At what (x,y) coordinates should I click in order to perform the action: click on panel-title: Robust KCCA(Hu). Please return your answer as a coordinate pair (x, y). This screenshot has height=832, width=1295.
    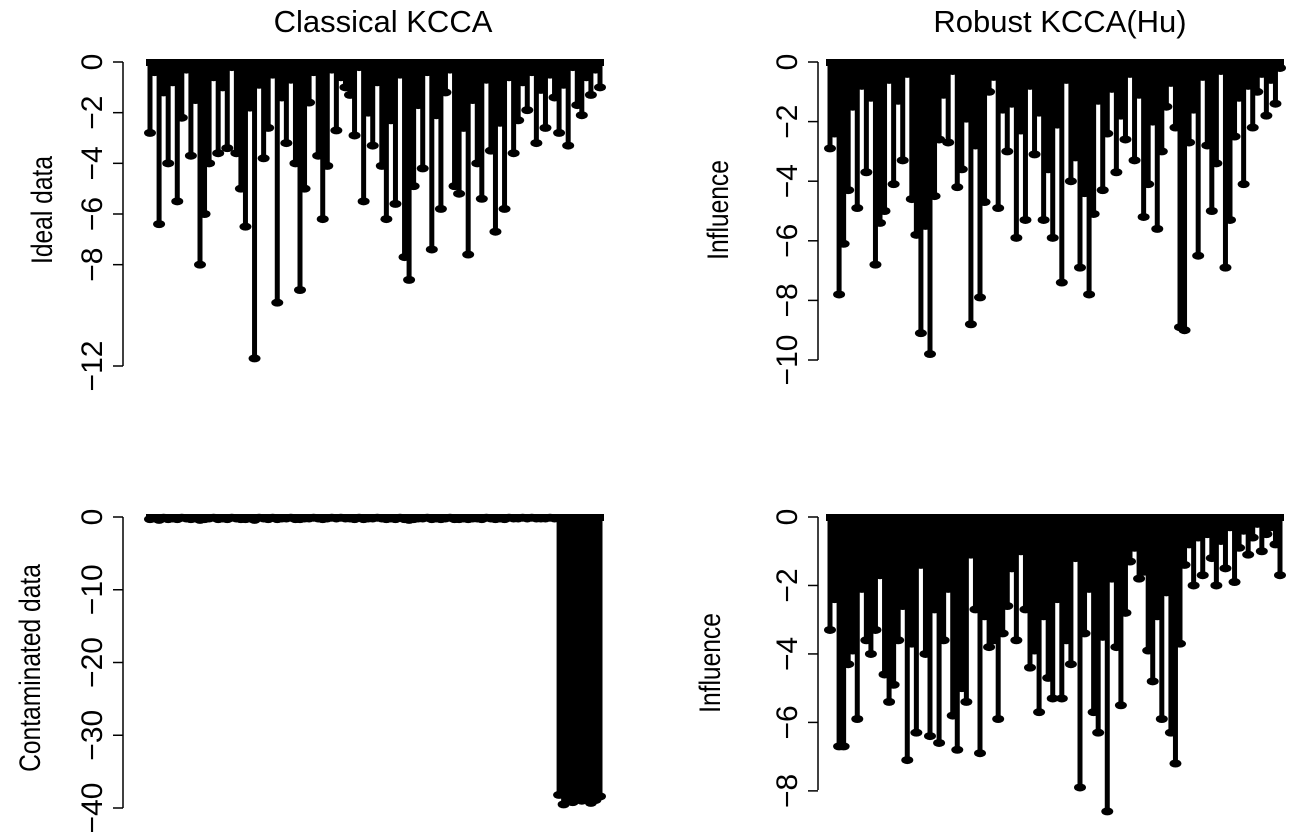
    Looking at the image, I should click on (1059, 21).